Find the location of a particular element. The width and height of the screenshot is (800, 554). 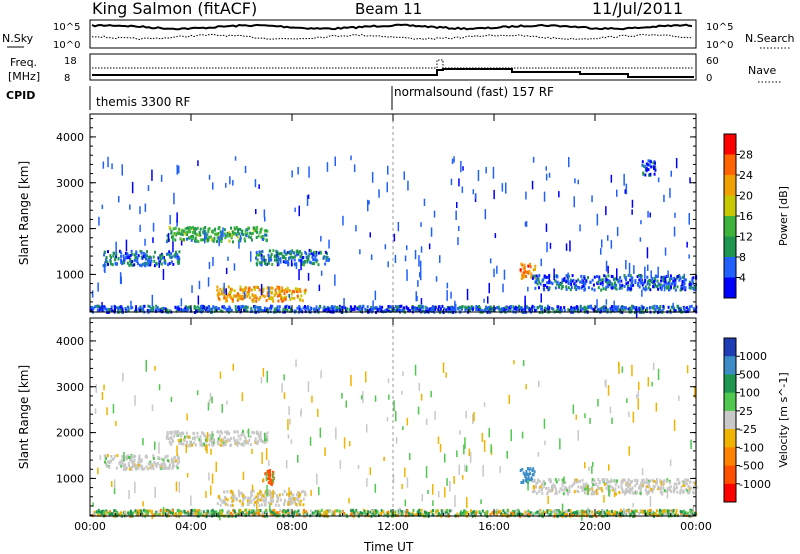

nsky-tick-bottom: 10^0 is located at coordinates (66, 45).